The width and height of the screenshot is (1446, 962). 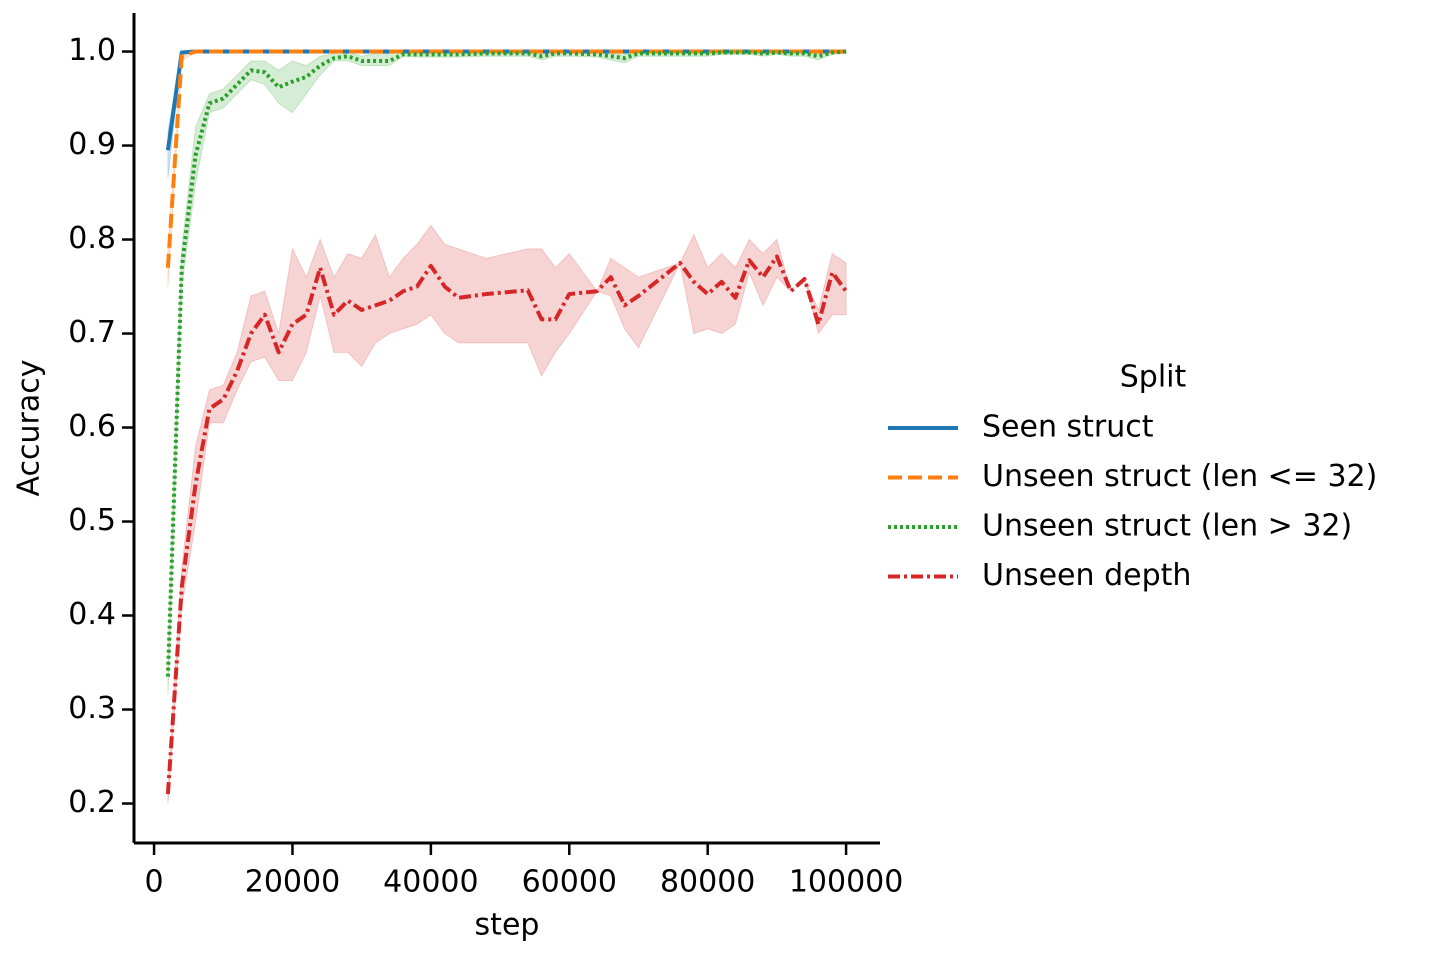 I want to click on y-tick-label: 0.3, so click(x=92, y=708).